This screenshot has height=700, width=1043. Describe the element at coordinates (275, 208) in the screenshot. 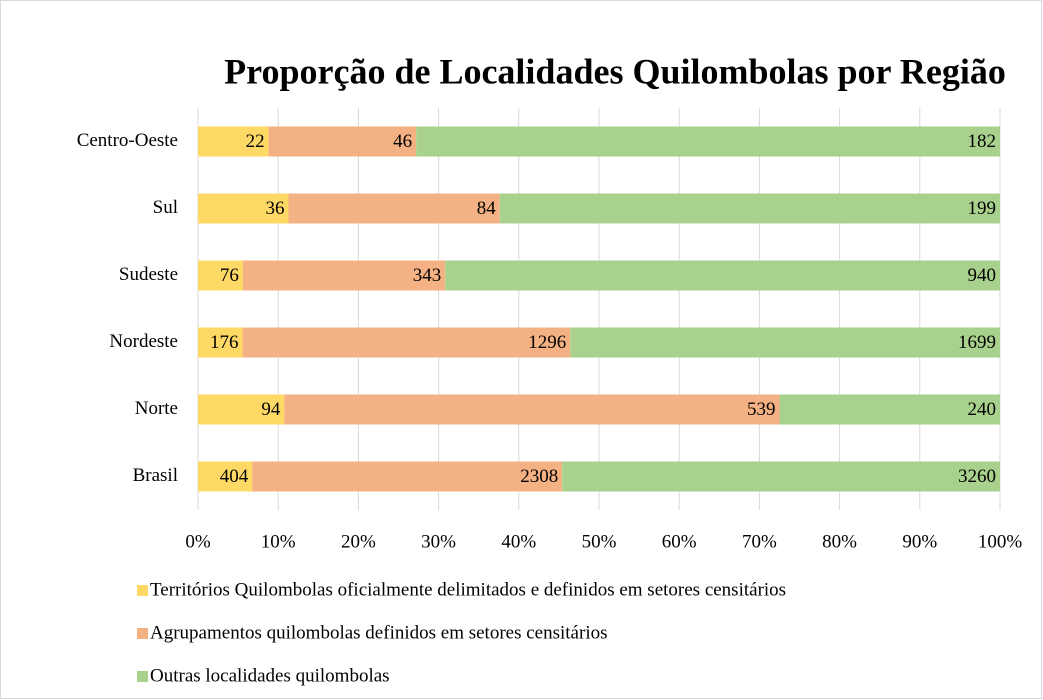

I see `data-label: 36` at that location.